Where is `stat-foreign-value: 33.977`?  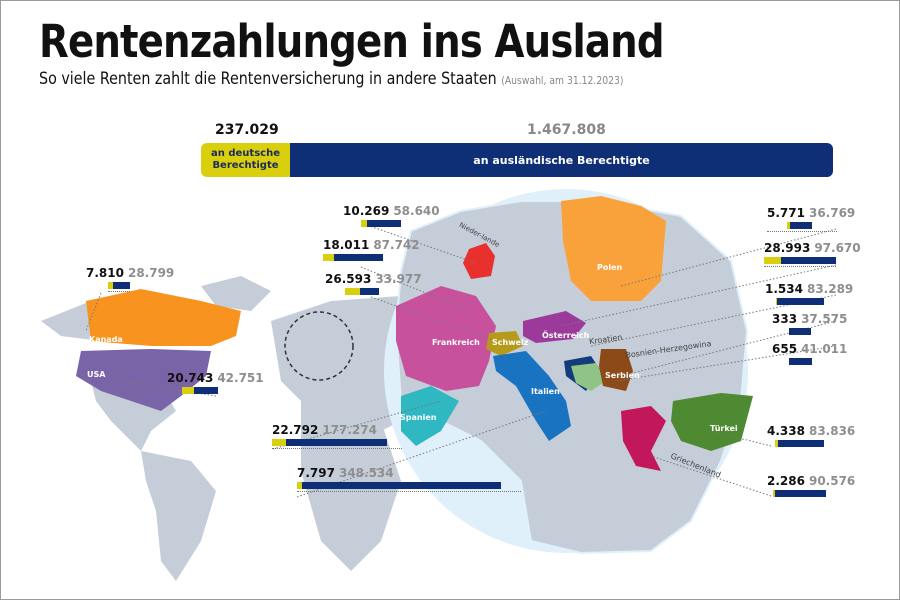
stat-foreign-value: 33.977 is located at coordinates (398, 279).